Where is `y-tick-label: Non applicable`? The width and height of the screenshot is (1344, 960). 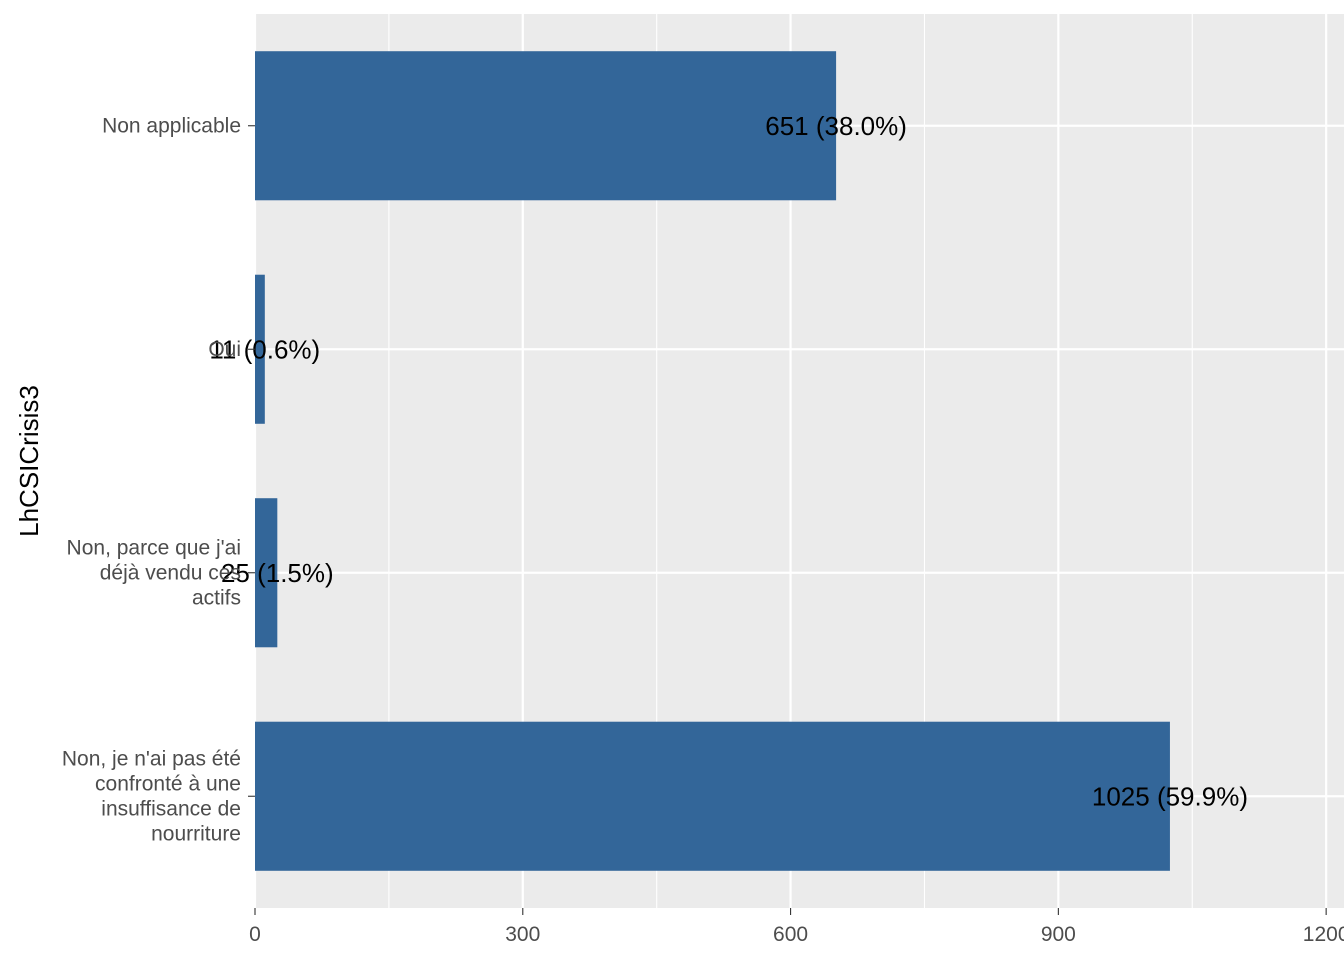
y-tick-label: Non applicable is located at coordinates (171, 125).